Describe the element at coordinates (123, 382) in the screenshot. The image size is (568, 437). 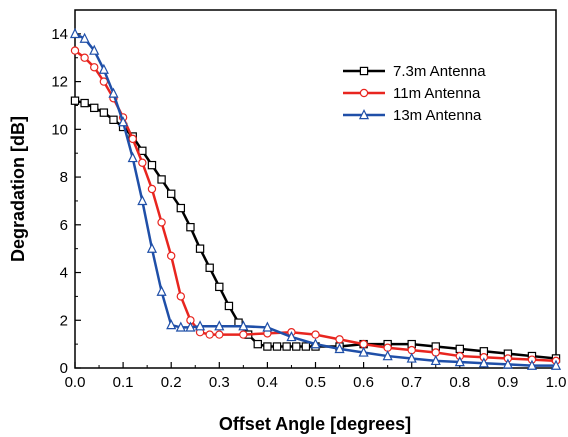
I see `x-tick-label: 0.1` at that location.